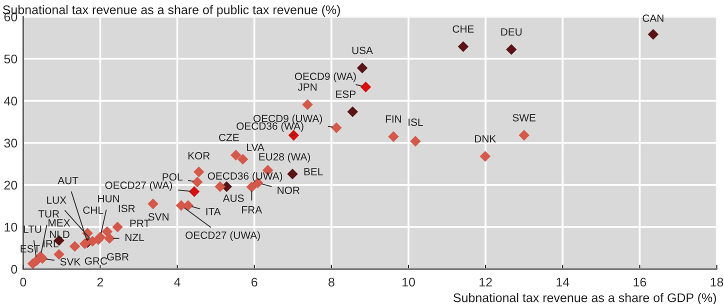  What do you see at coordinates (33, 229) in the screenshot?
I see `annotation: LTU` at bounding box center [33, 229].